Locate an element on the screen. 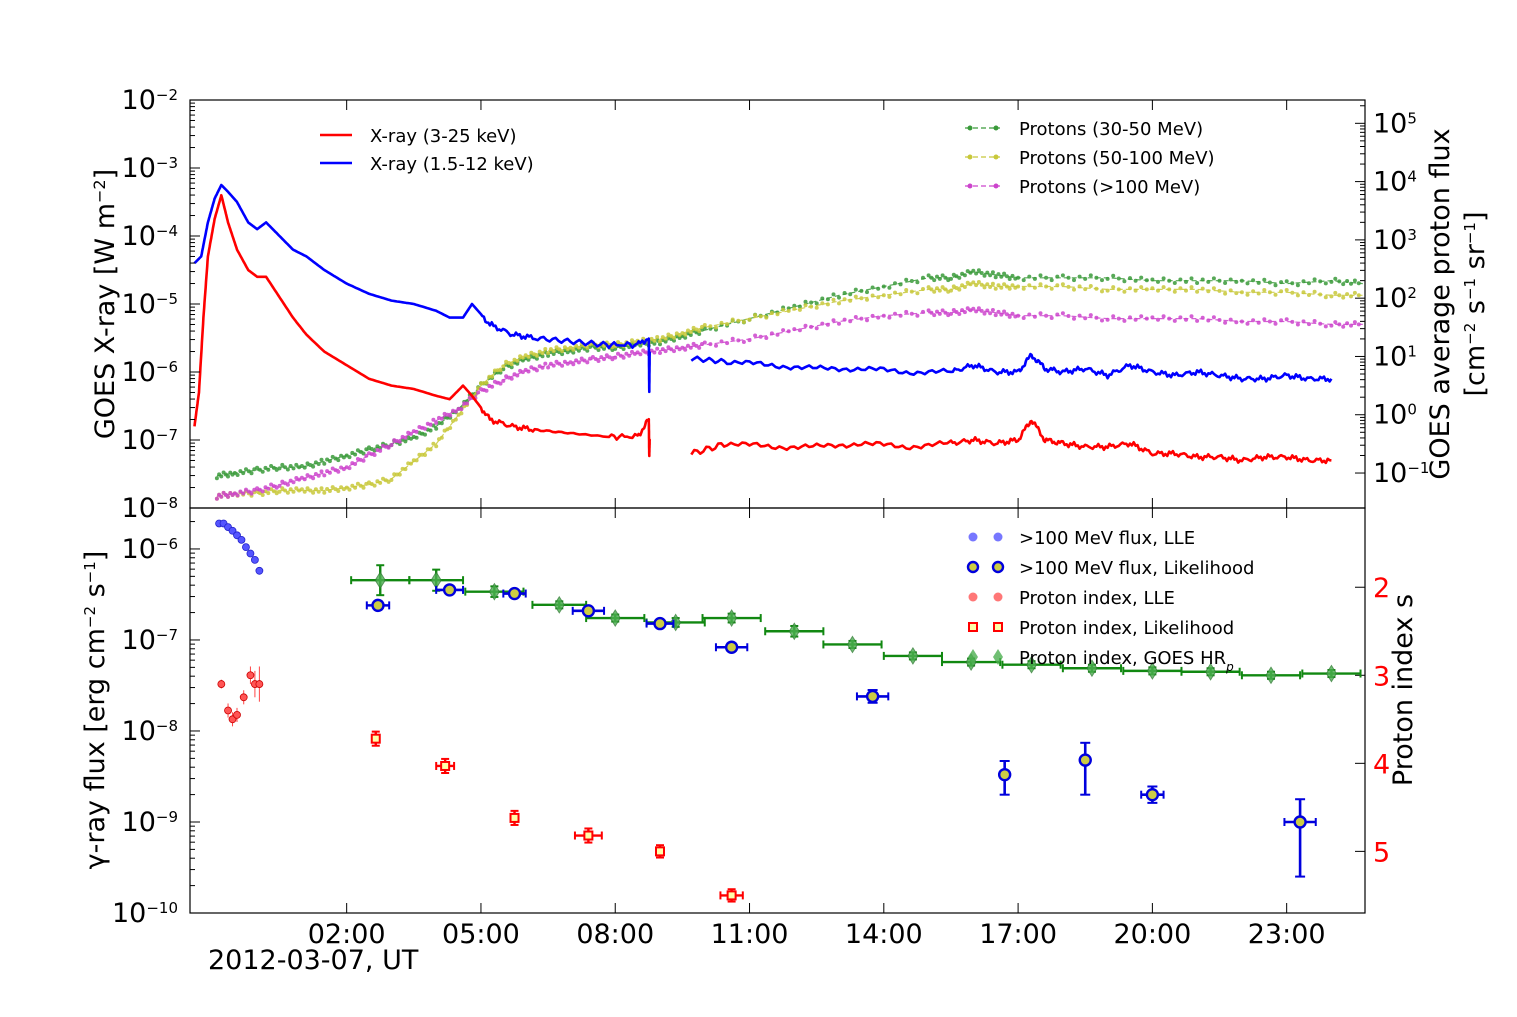  lik-index-marker is located at coordinates (375, 738).